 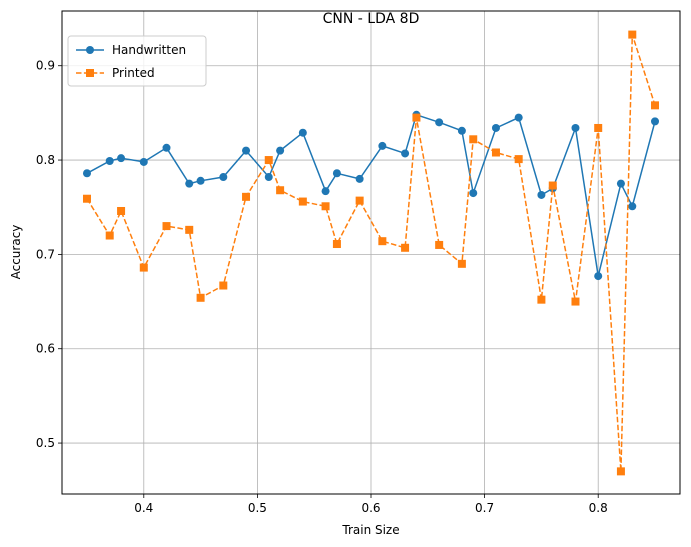 I want to click on x-tick-label: 0.6, so click(x=370, y=508).